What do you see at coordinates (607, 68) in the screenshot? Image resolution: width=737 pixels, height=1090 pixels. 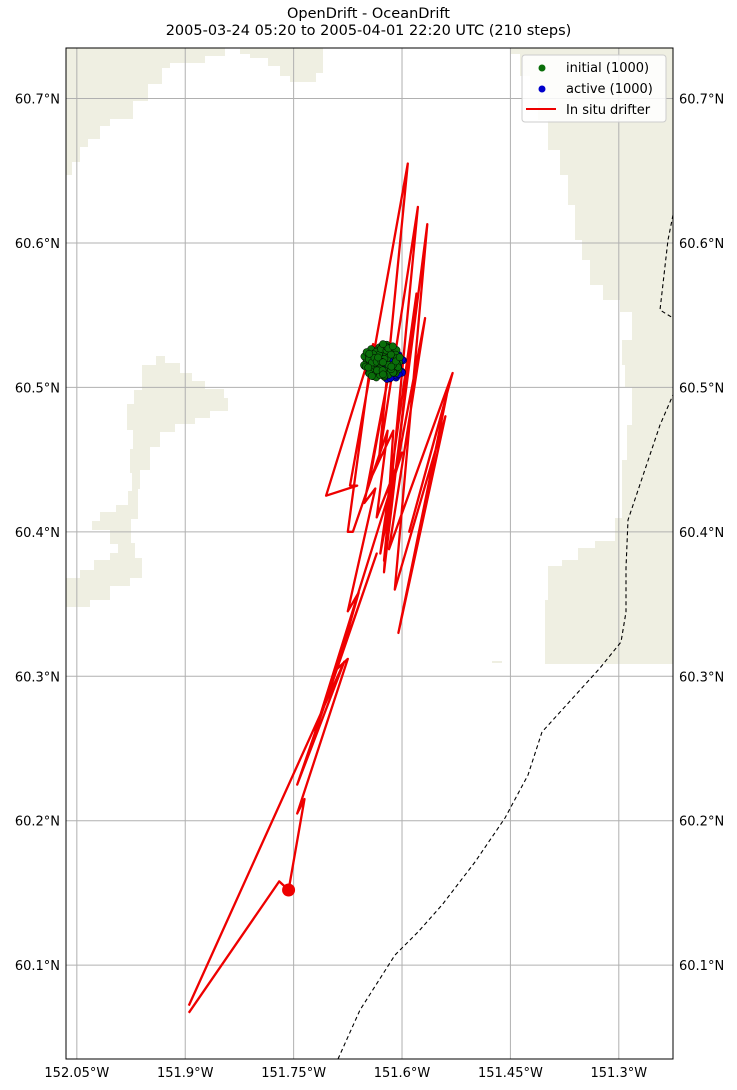 I see `legend-initial-label: initial (1000)` at bounding box center [607, 68].